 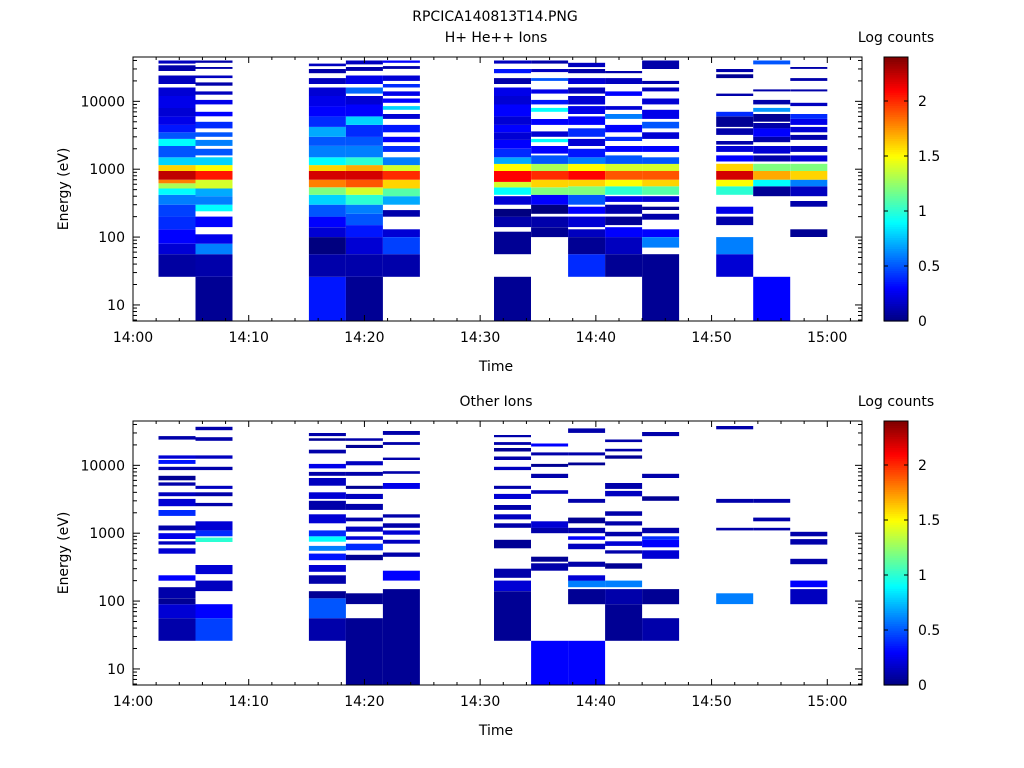 I want to click on colorbar-2-title: Log counts, so click(x=896, y=402).